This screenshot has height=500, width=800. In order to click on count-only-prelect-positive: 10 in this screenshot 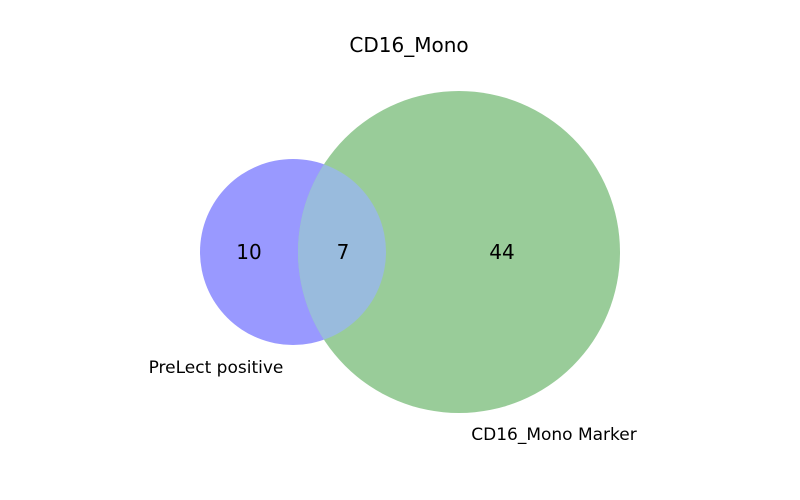, I will do `click(248, 252)`.